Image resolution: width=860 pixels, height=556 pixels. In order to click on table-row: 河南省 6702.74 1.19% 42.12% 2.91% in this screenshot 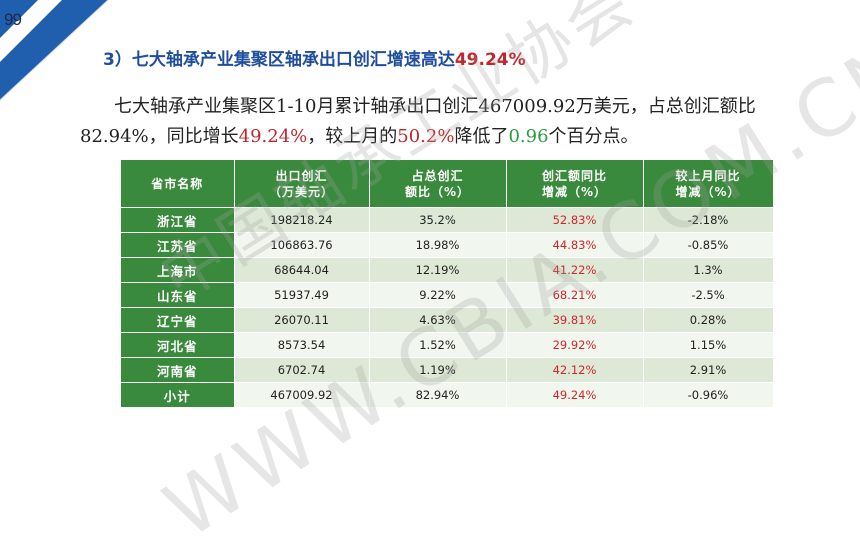, I will do `click(447, 370)`.